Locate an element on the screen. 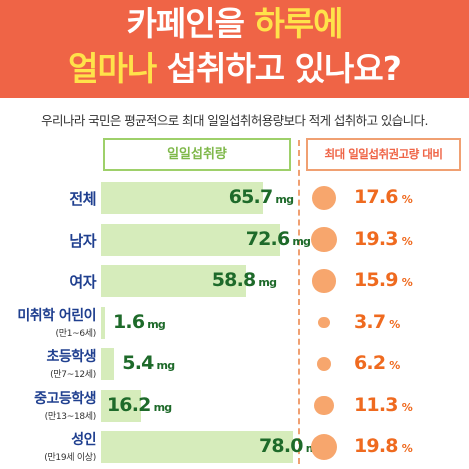  intake-value-label: 65.7 mg is located at coordinates (261, 197).